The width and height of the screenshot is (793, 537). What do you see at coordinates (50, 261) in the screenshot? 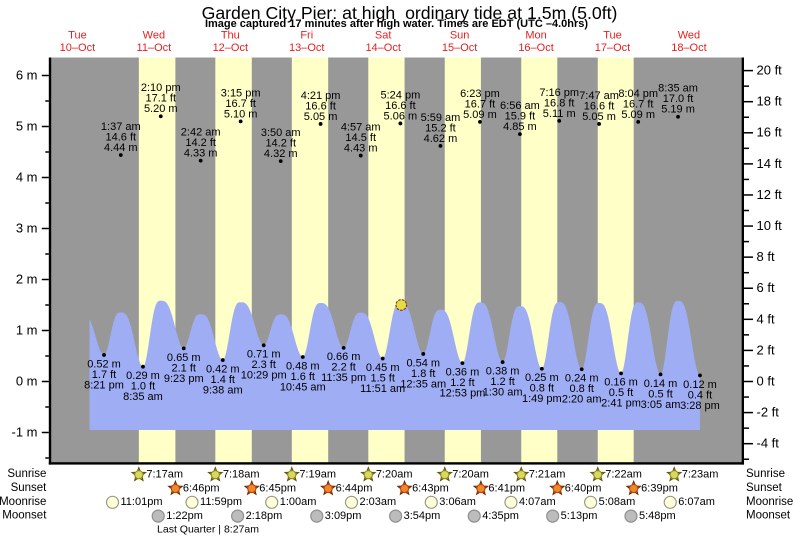
I see `y-axis-left-line` at bounding box center [50, 261].